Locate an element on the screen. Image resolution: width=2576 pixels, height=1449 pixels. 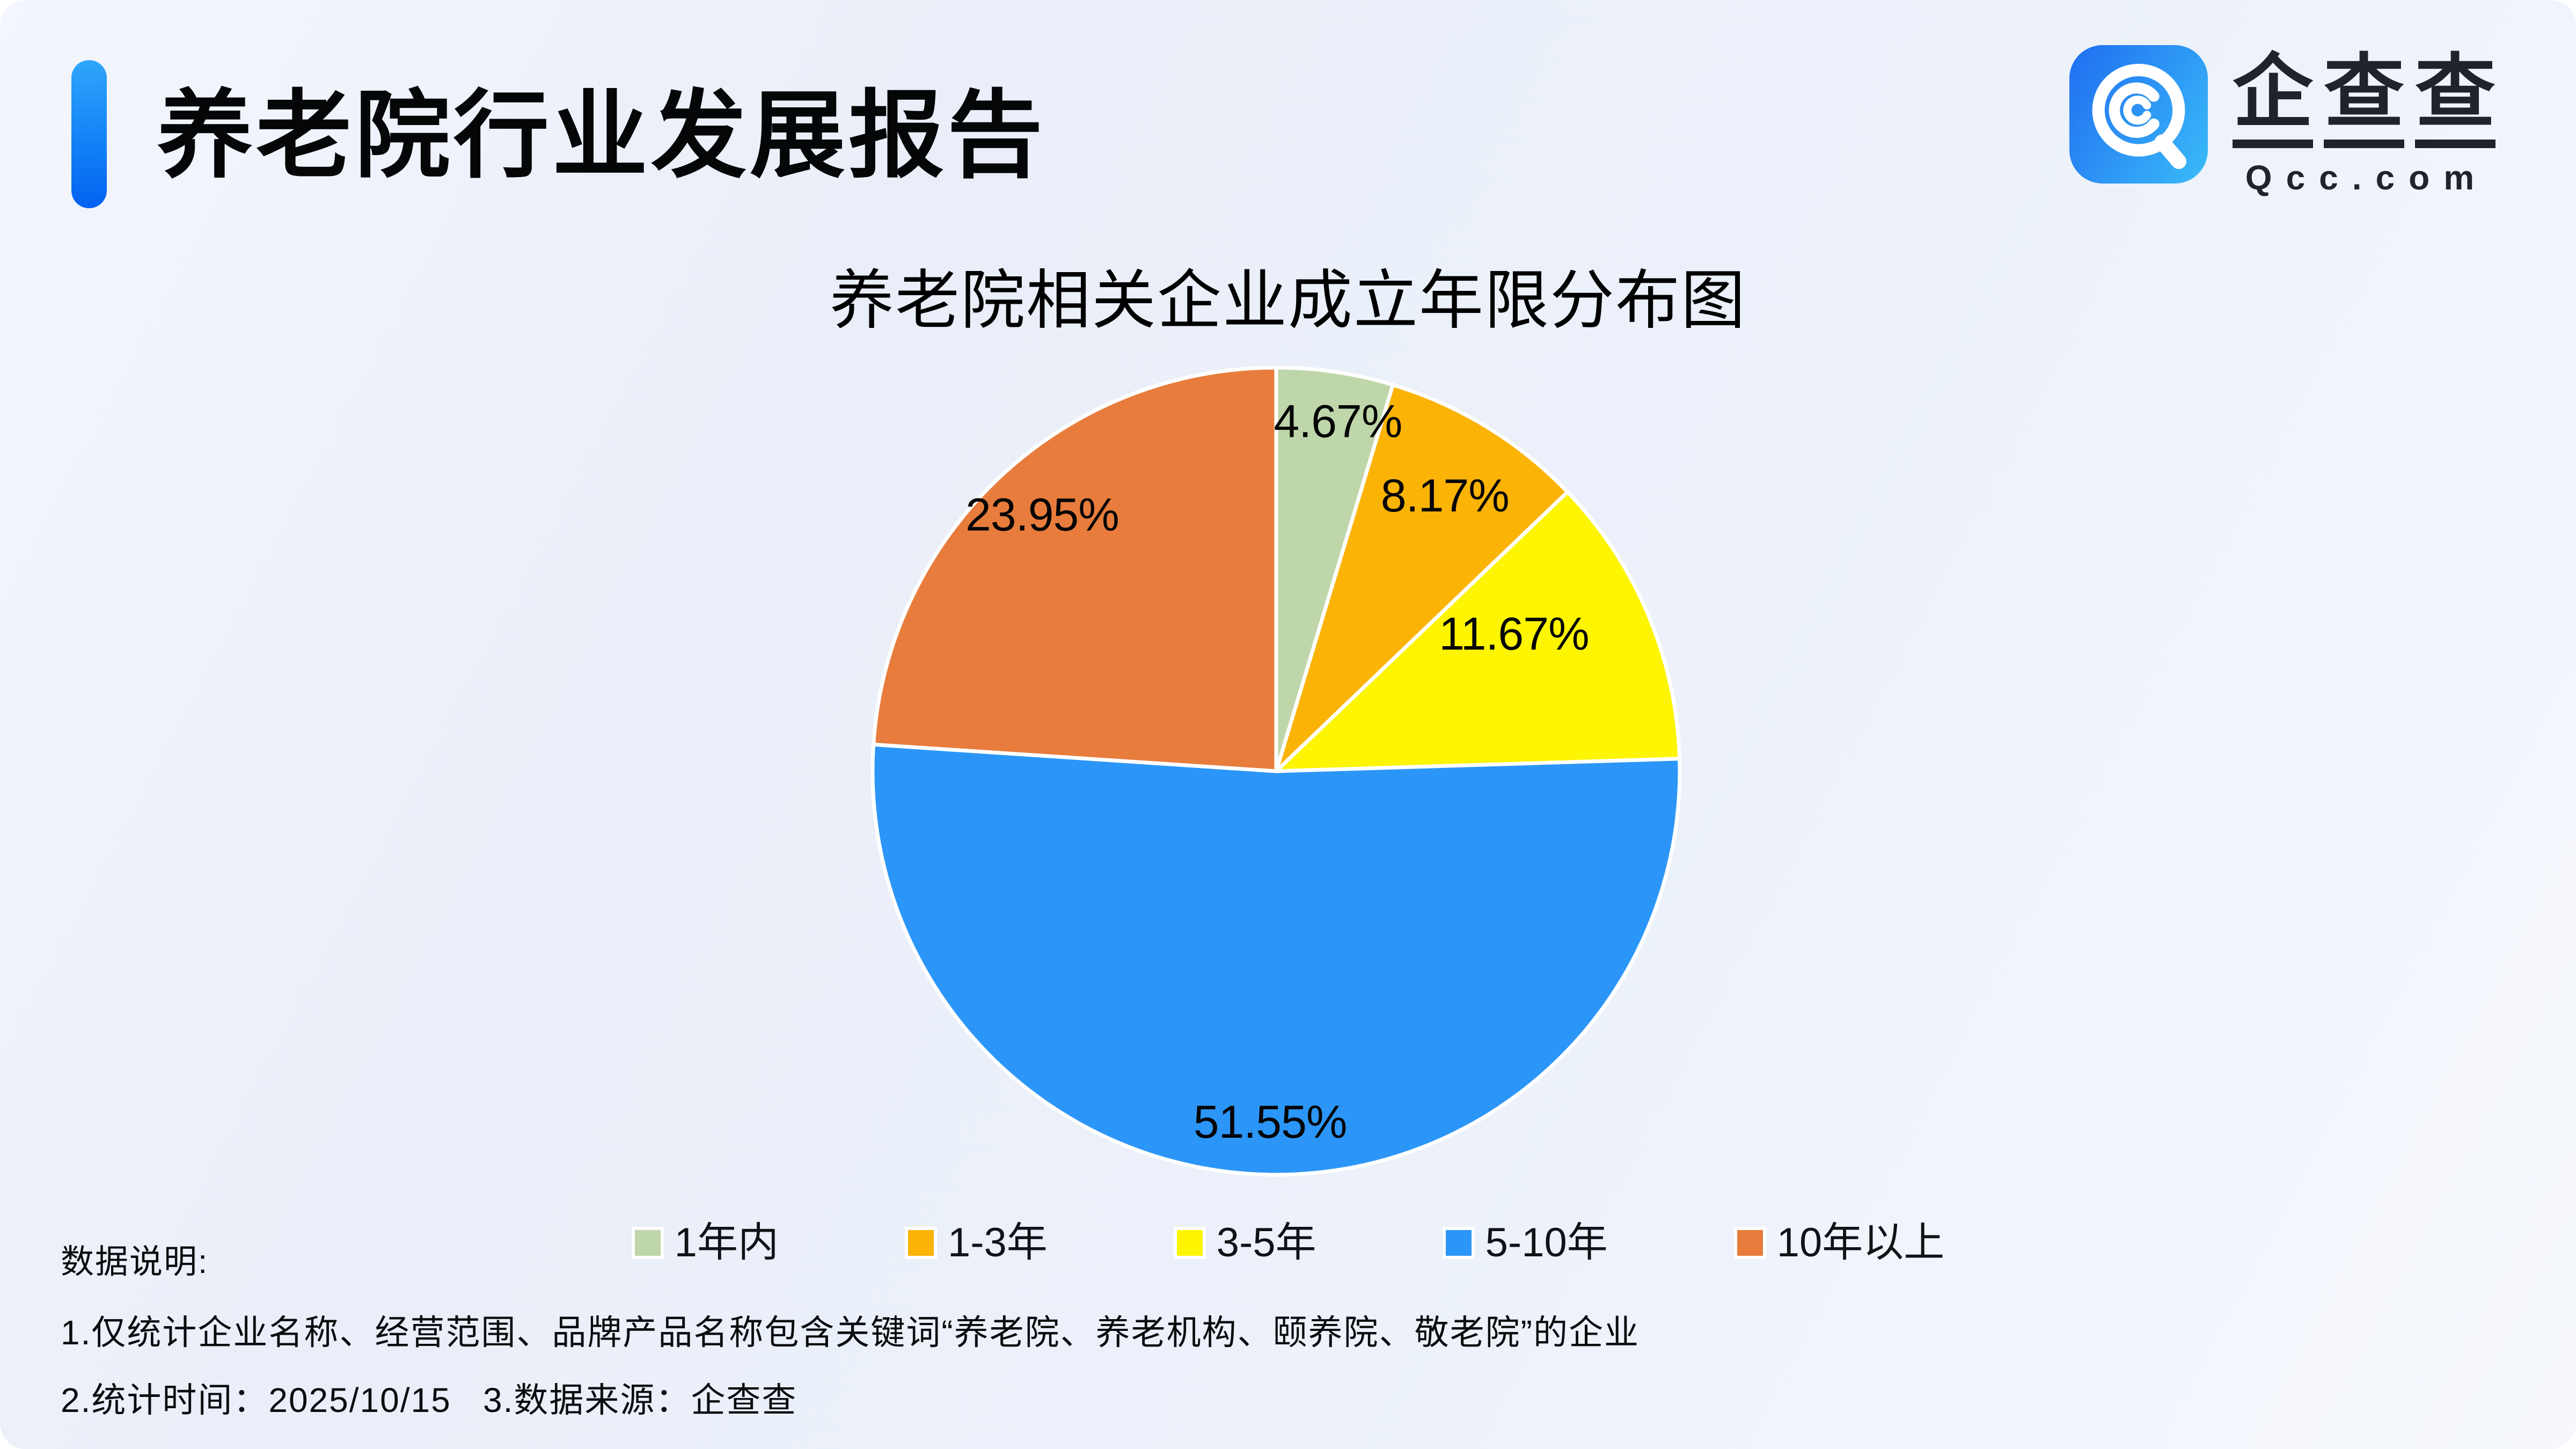
legend-item-4: 10年以上 is located at coordinates (1839, 1242).